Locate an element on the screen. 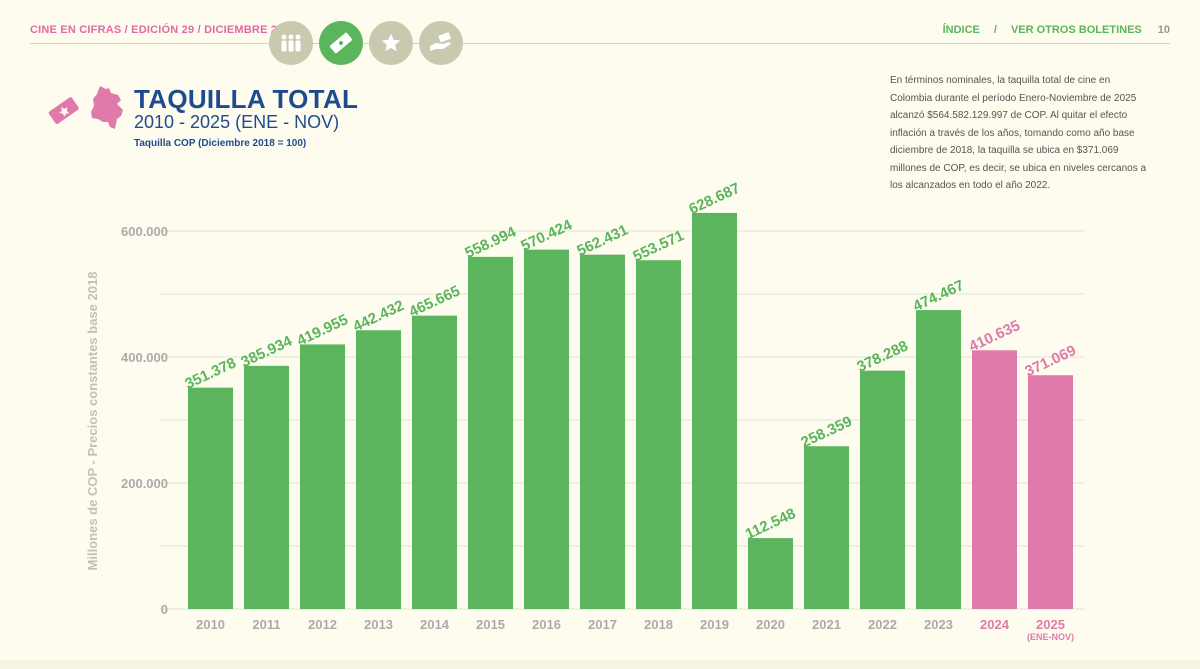 Image resolution: width=1200 pixels, height=669 pixels. x-tick-label-2012: 2012 is located at coordinates (322, 624).